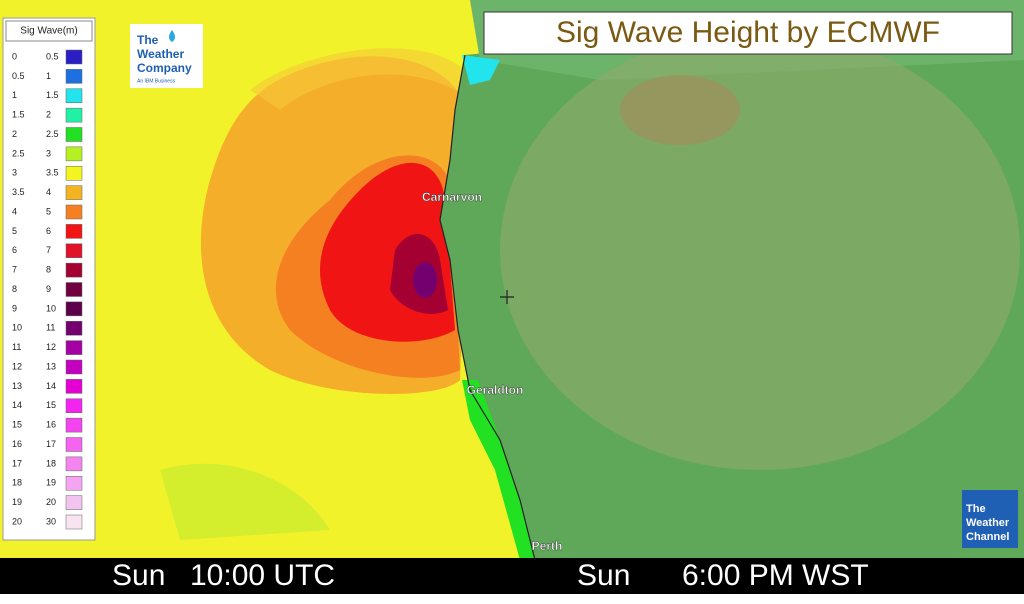 The height and width of the screenshot is (604, 1024). I want to click on legend-low: 1.5, so click(18, 115).